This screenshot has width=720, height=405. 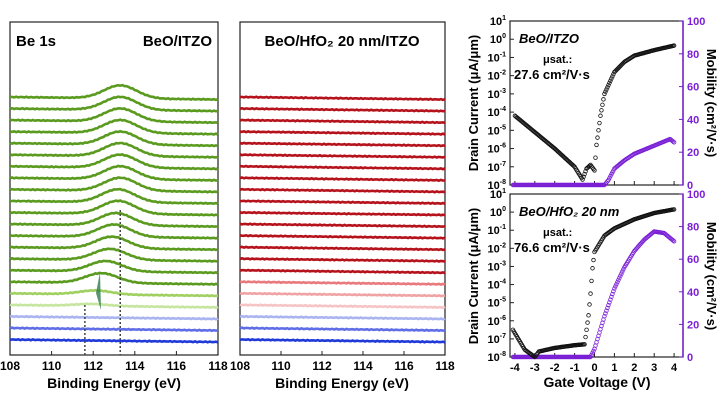 What do you see at coordinates (555, 368) in the screenshot?
I see `x-tick-label: -2` at bounding box center [555, 368].